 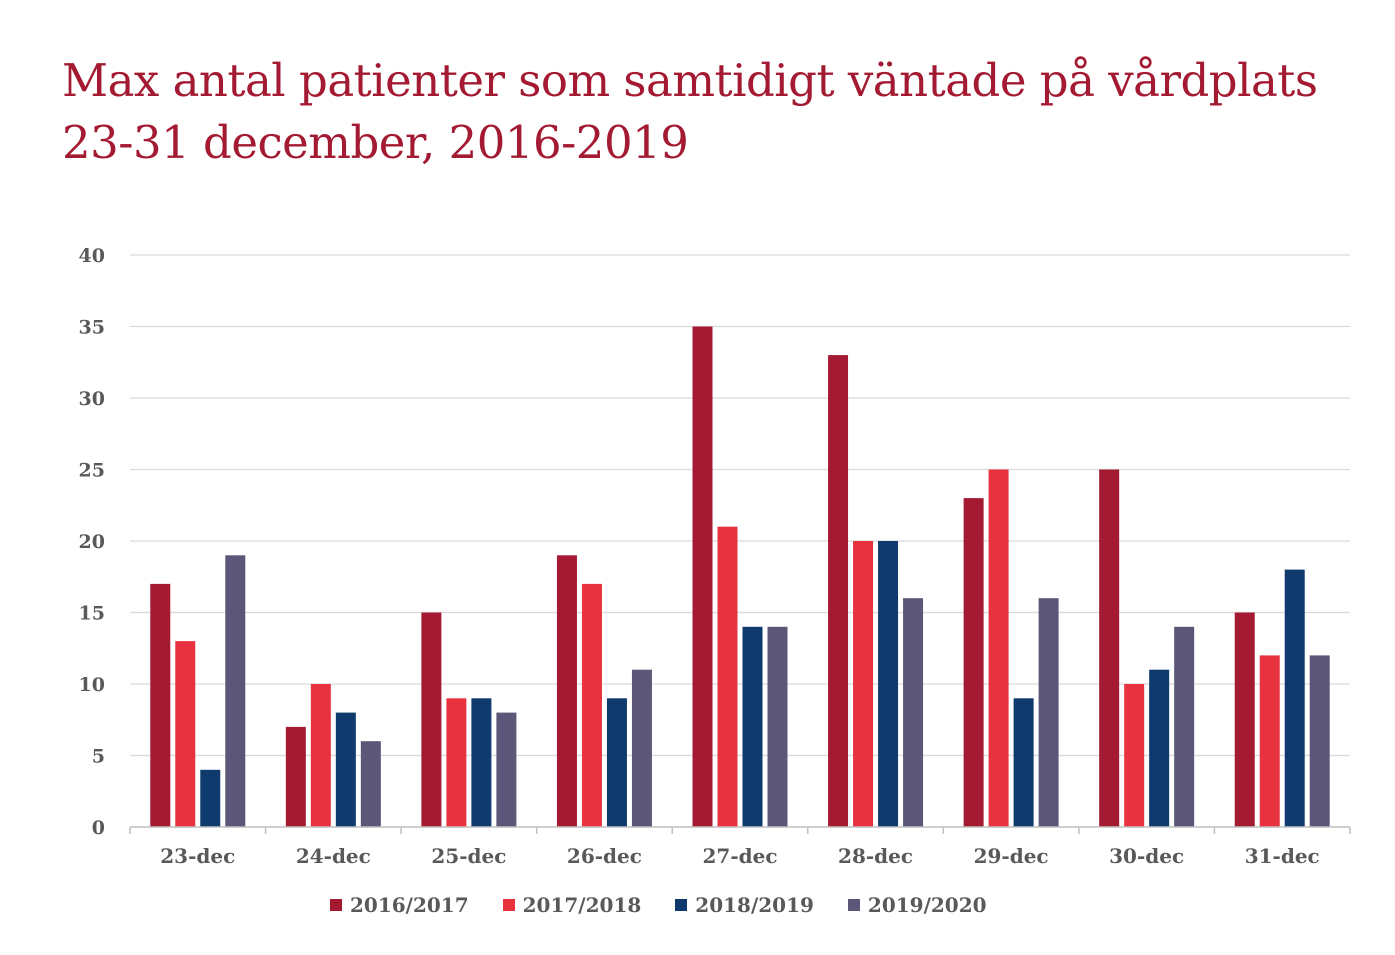 What do you see at coordinates (875, 856) in the screenshot?
I see `x-tick-label: 28-dec` at bounding box center [875, 856].